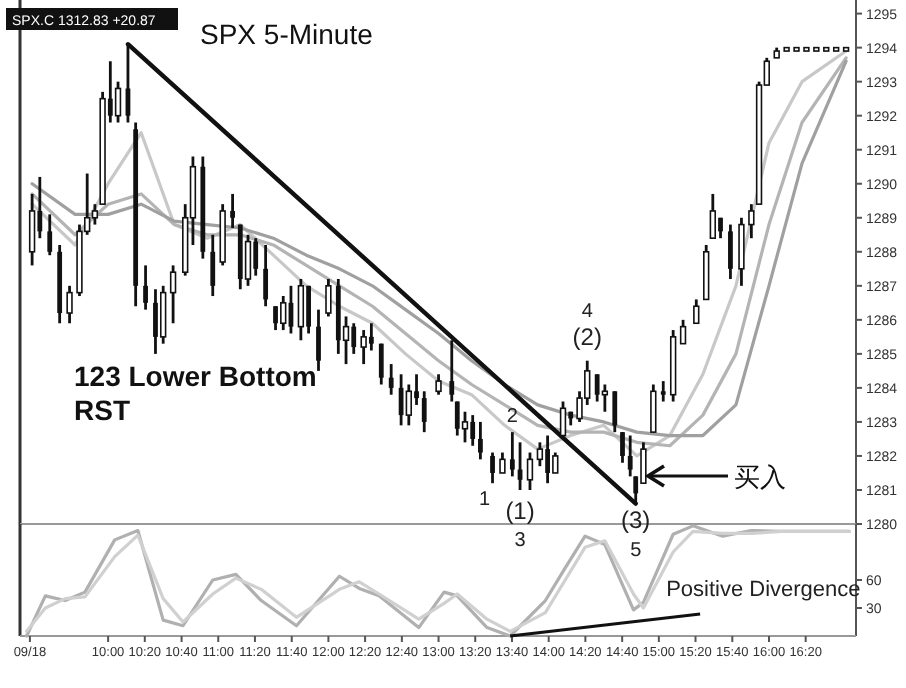 This screenshot has height=688, width=906. I want to click on annotation: 2, so click(512, 417).